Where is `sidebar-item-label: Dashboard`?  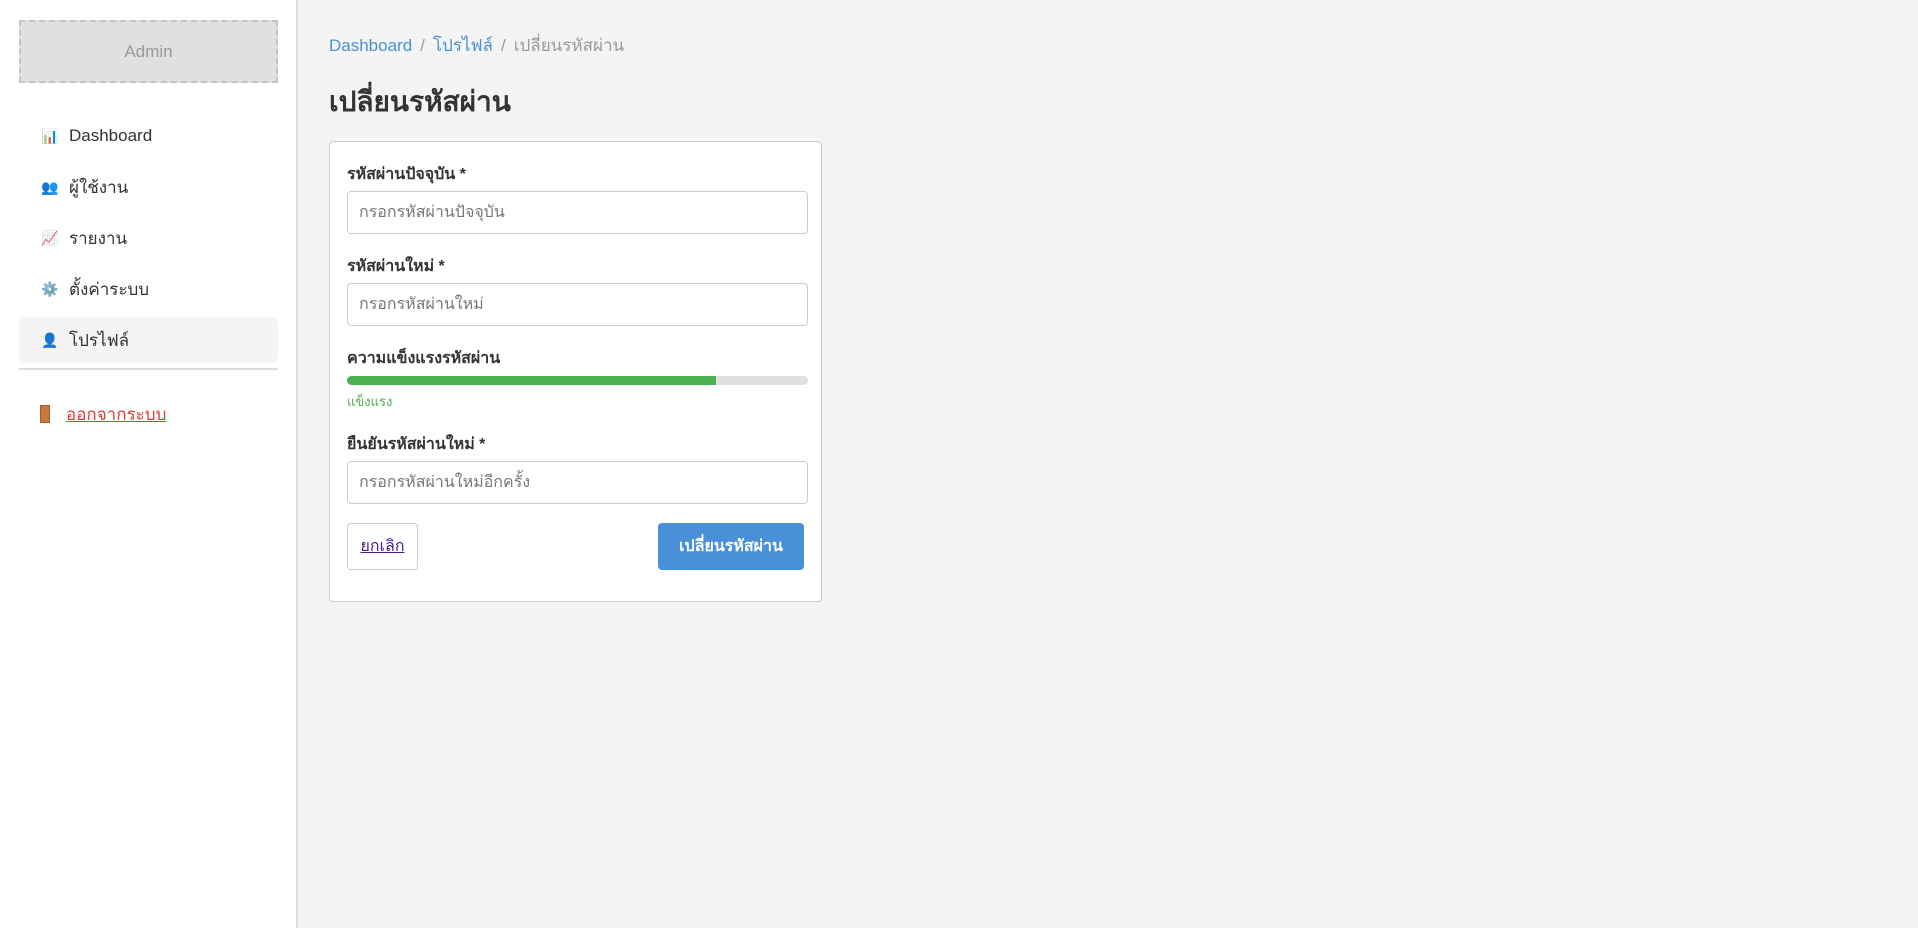
sidebar-item-label: Dashboard is located at coordinates (111, 135).